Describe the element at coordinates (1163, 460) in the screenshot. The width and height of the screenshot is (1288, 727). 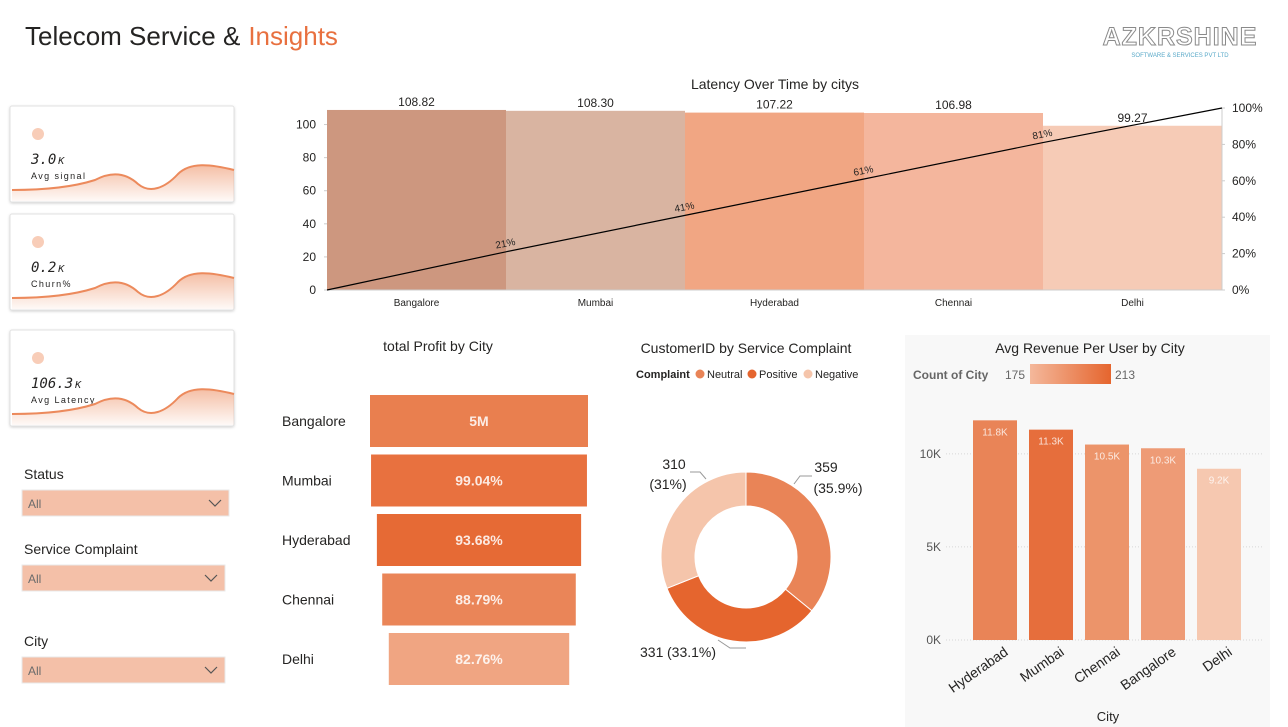
I see `bar-value-label: 10.3K` at that location.